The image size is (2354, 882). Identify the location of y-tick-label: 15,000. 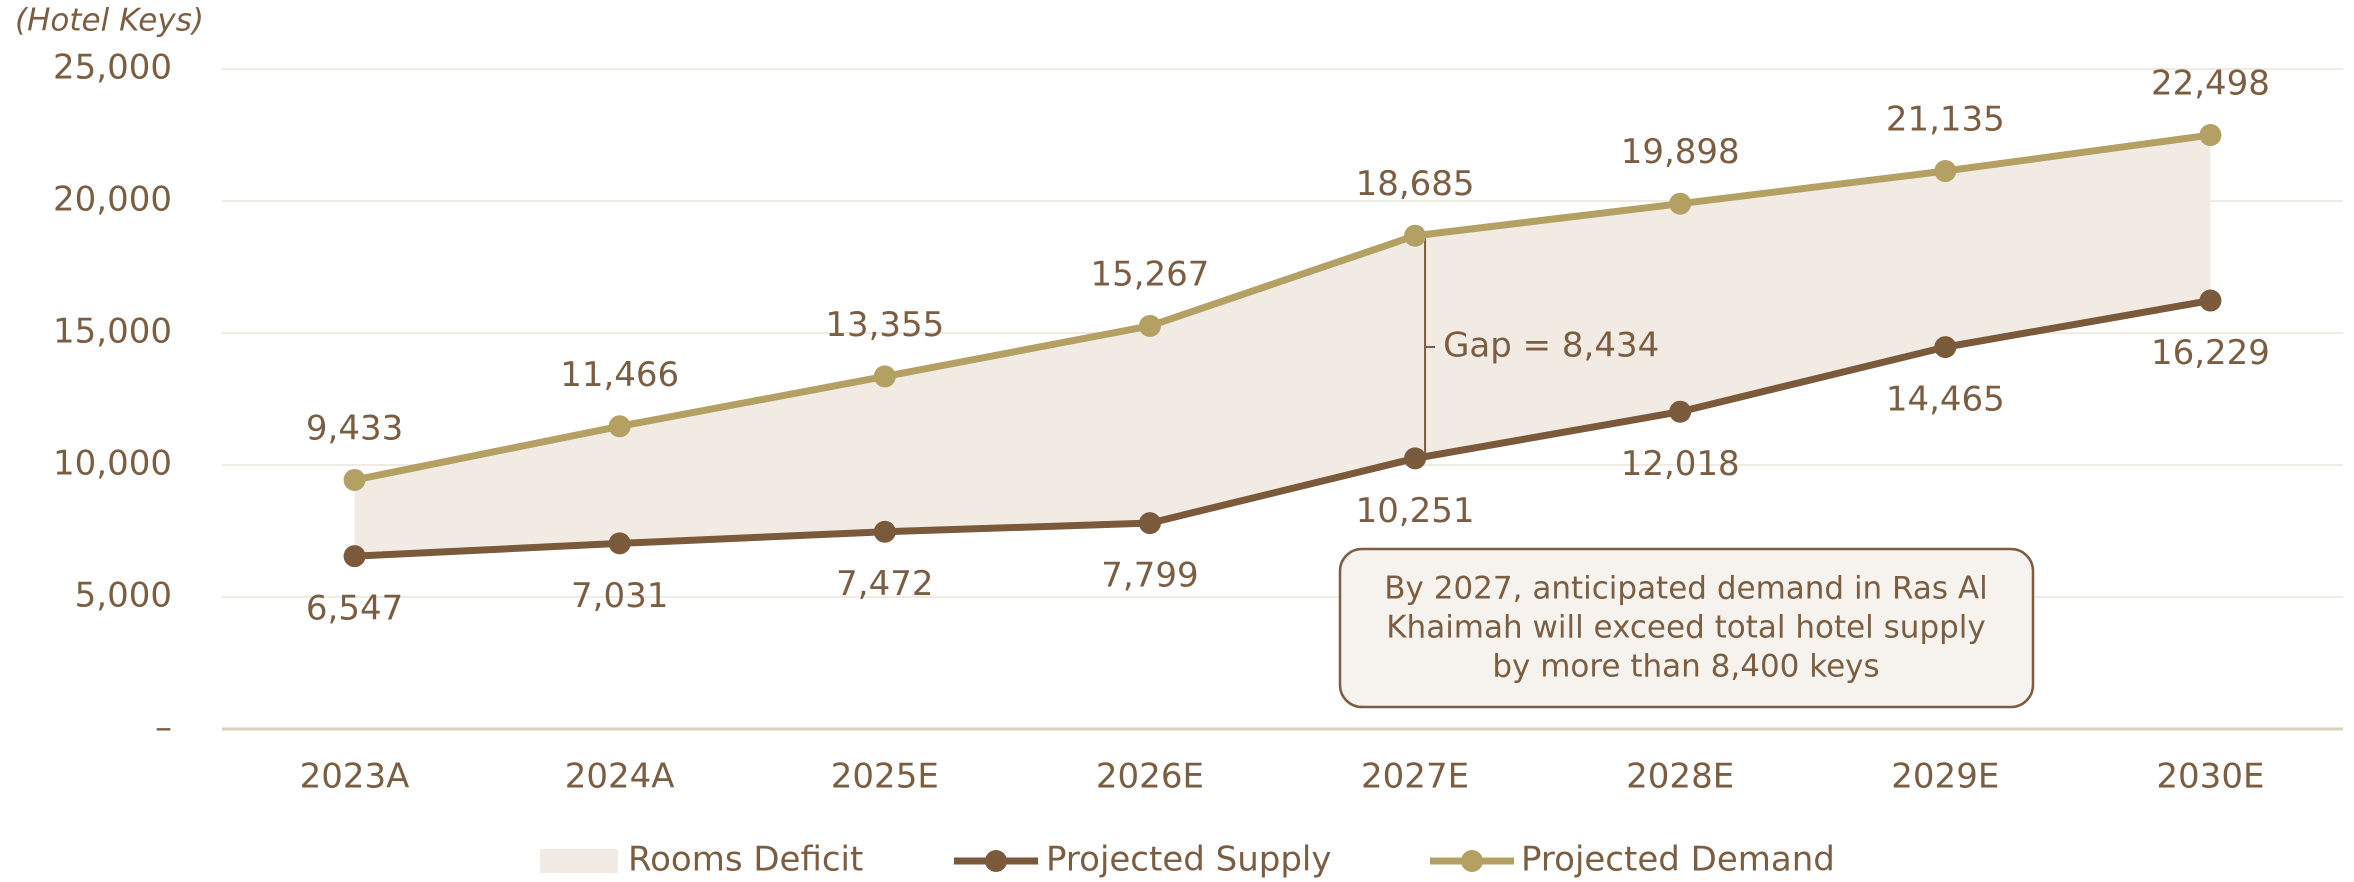
(112, 332).